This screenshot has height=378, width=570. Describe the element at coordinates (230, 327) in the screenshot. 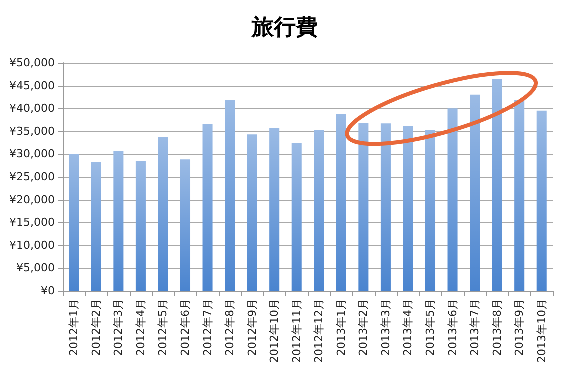

I see `x-tick-label: 2012年8月` at that location.